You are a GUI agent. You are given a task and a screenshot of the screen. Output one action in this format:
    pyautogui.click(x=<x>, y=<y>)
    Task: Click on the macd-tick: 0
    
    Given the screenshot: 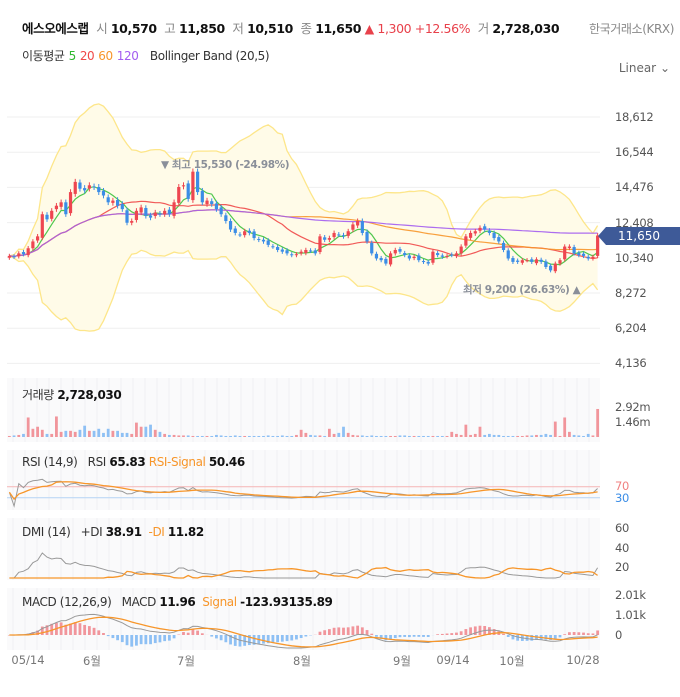 What is the action you would take?
    pyautogui.click(x=619, y=635)
    